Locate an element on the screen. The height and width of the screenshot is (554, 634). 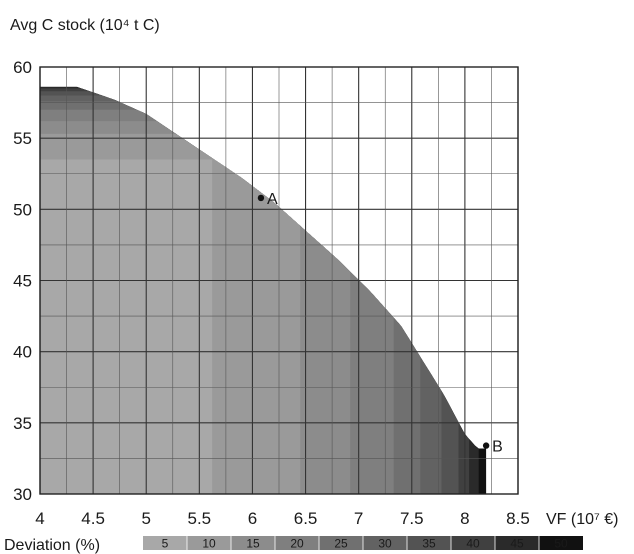
point-label-A: A is located at coordinates (272, 199).